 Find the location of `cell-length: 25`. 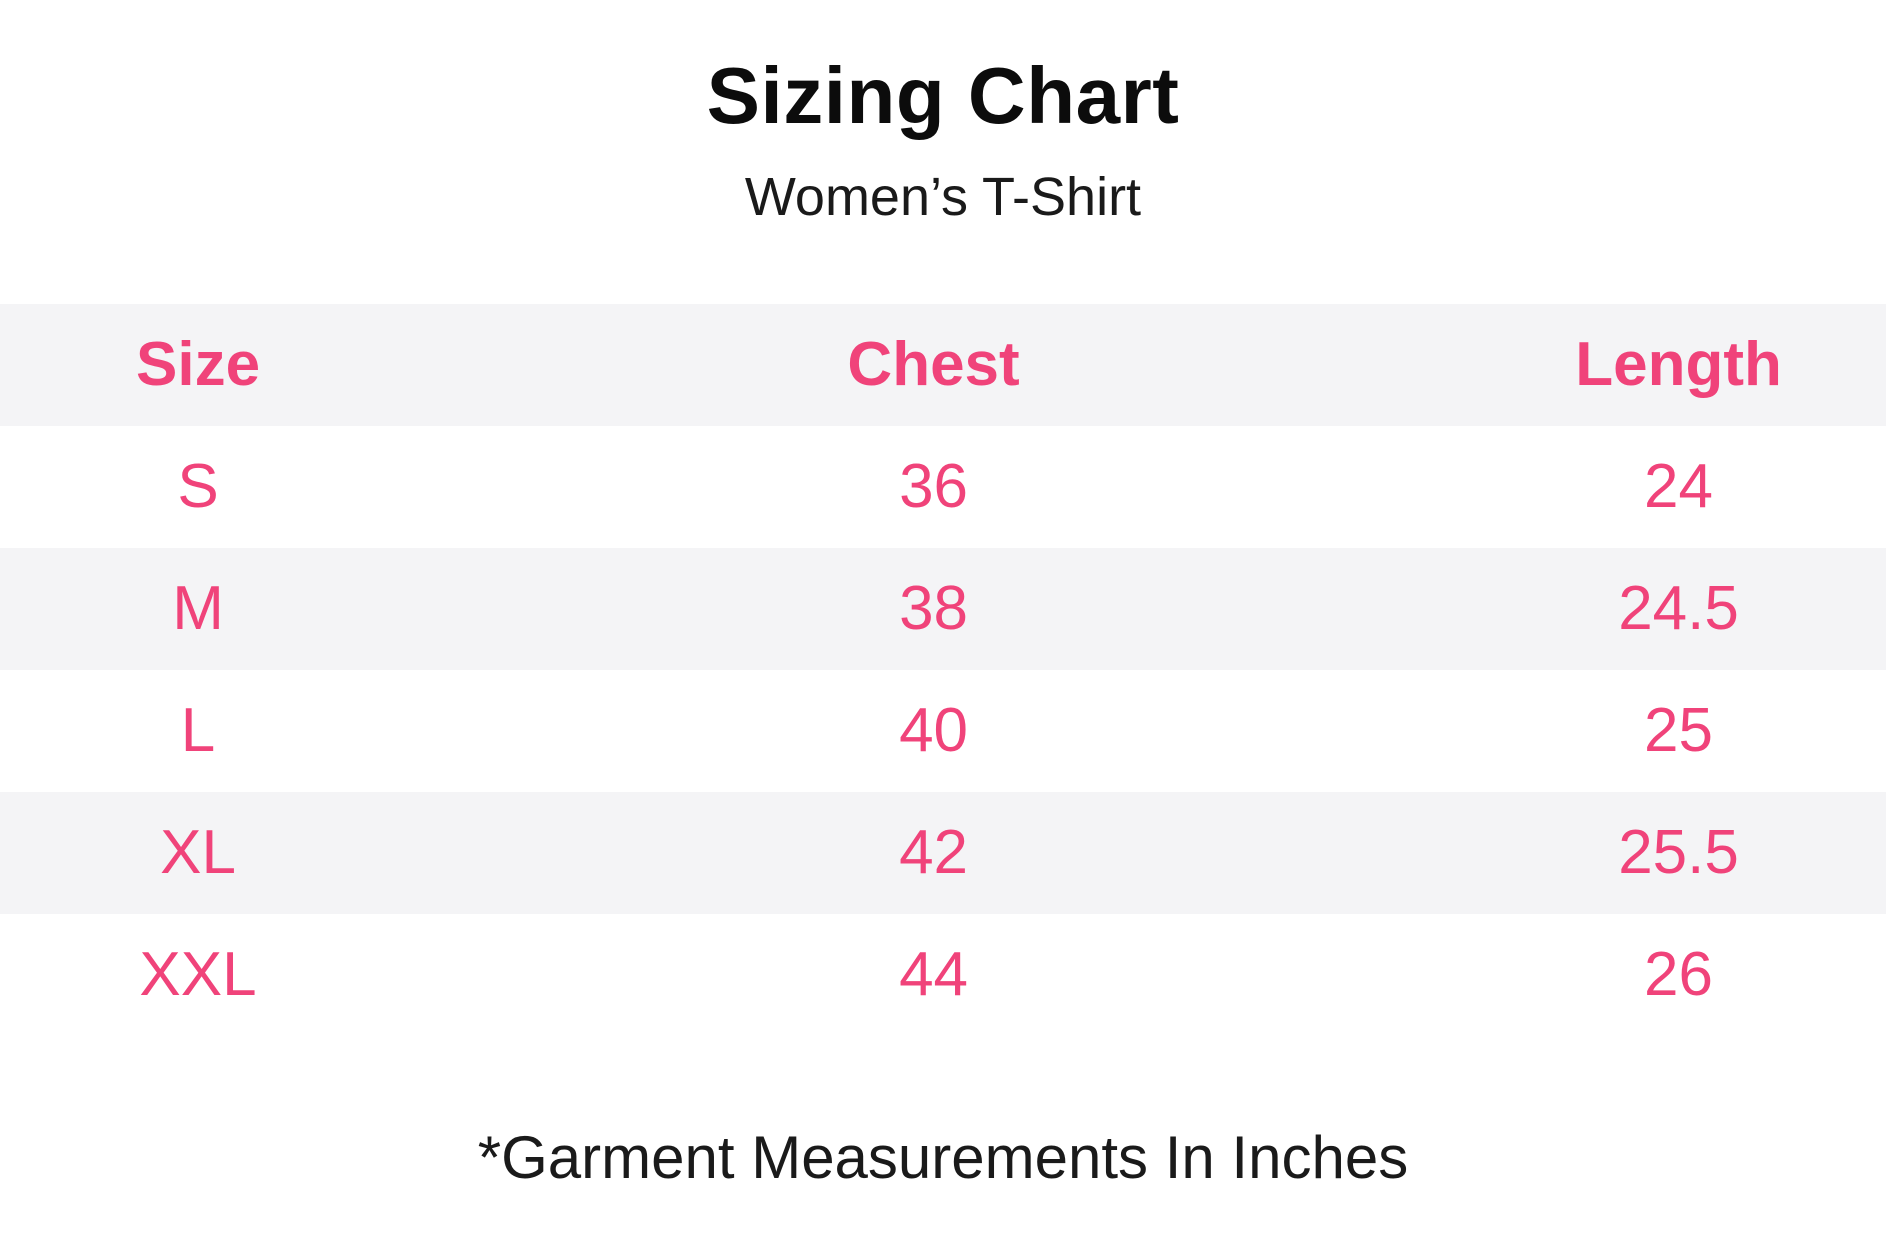

cell-length: 25 is located at coordinates (1679, 730).